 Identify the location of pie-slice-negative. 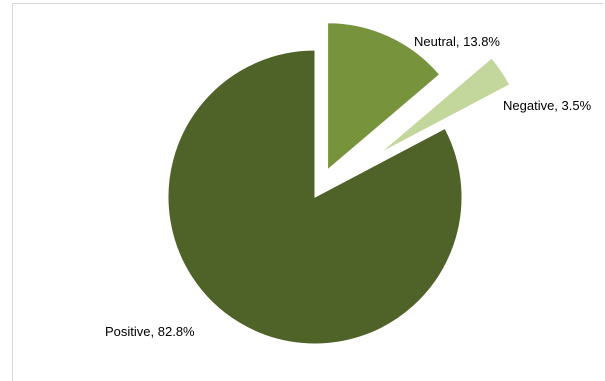
(445, 105).